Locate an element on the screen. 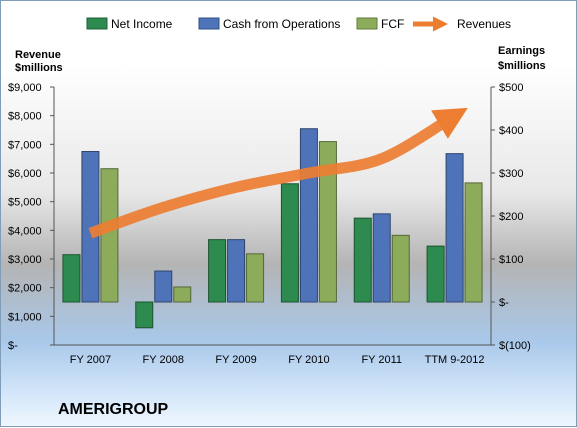 The width and height of the screenshot is (577, 428). left-tick-label: $2,000 is located at coordinates (25, 289).